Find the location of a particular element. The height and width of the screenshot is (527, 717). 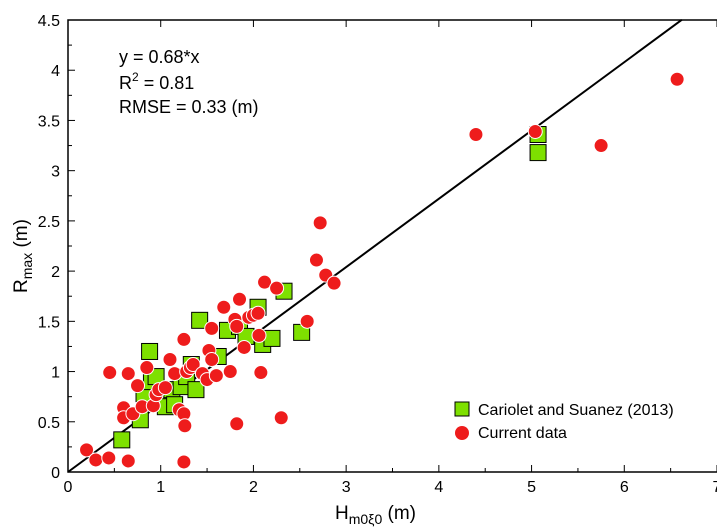

x-axis-title-main: H is located at coordinates (342, 513).